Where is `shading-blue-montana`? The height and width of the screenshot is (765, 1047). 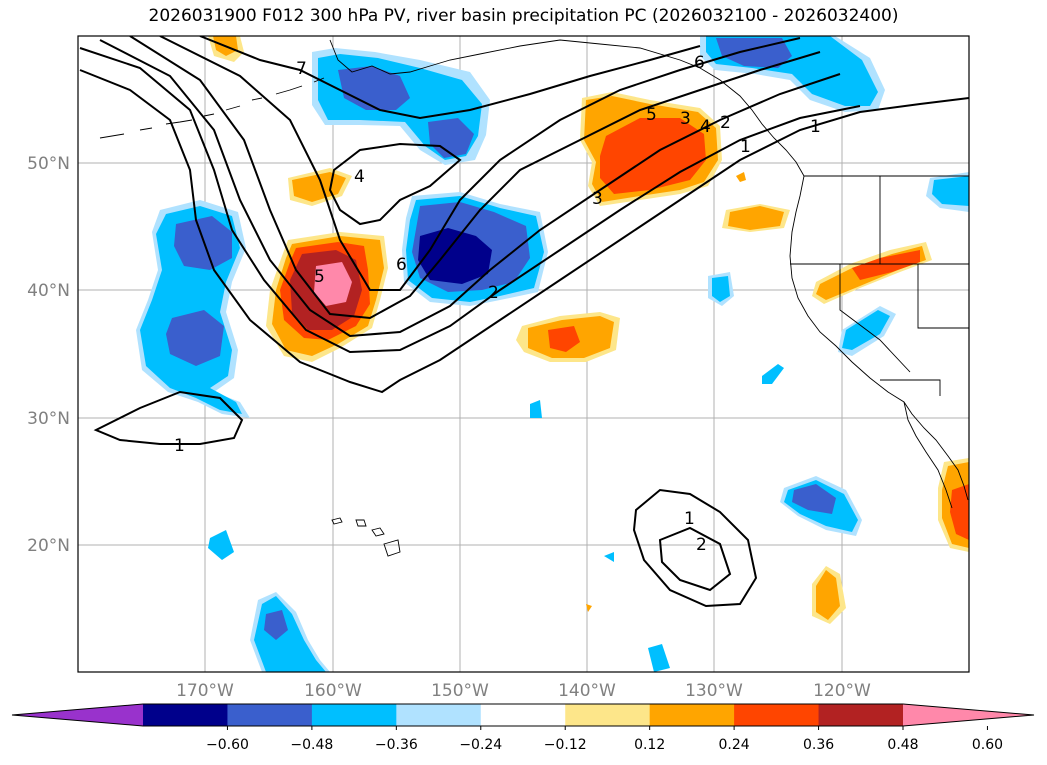
shading-blue-montana is located at coordinates (947, 192).